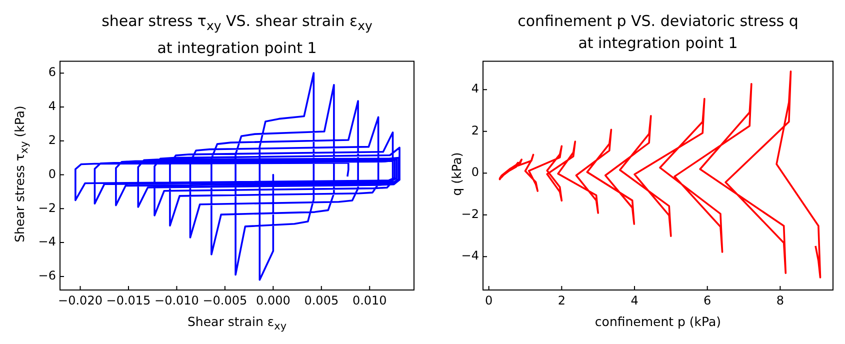 The image size is (845, 344). I want to click on y-axis-title: q (kPa), so click(457, 174).